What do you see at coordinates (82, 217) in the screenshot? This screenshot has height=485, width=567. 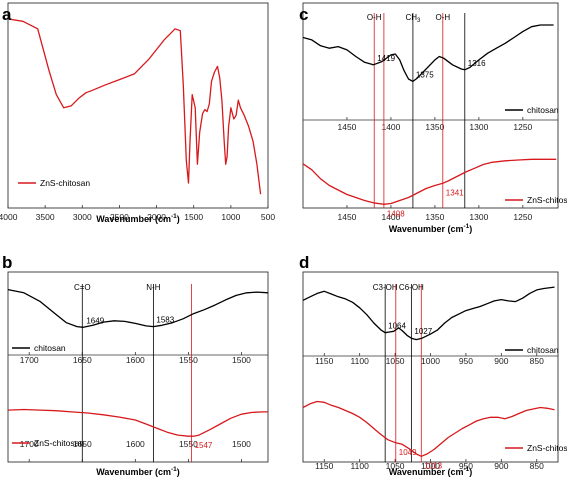 I see `x-tick-label: 3000` at bounding box center [82, 217].